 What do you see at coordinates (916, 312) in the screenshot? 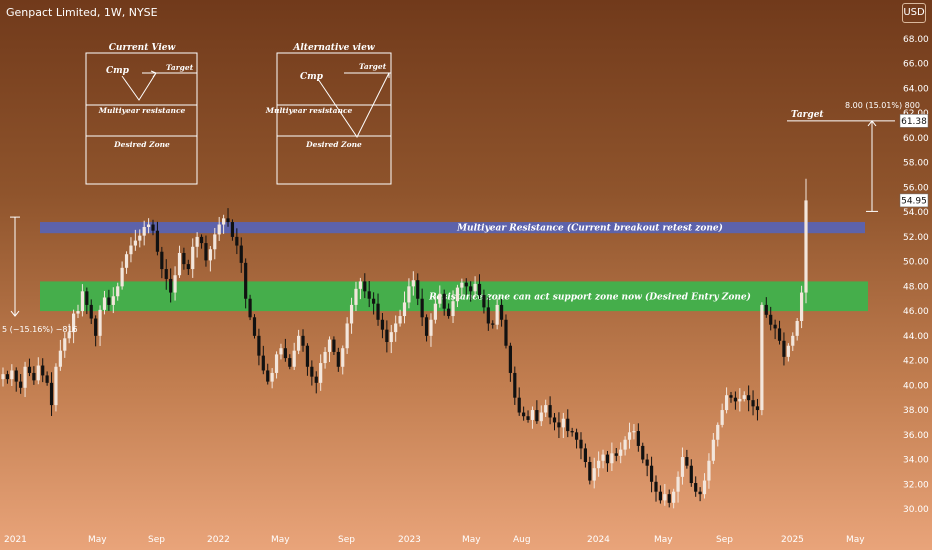
I see `y-tick-label: 46.00` at bounding box center [916, 312].